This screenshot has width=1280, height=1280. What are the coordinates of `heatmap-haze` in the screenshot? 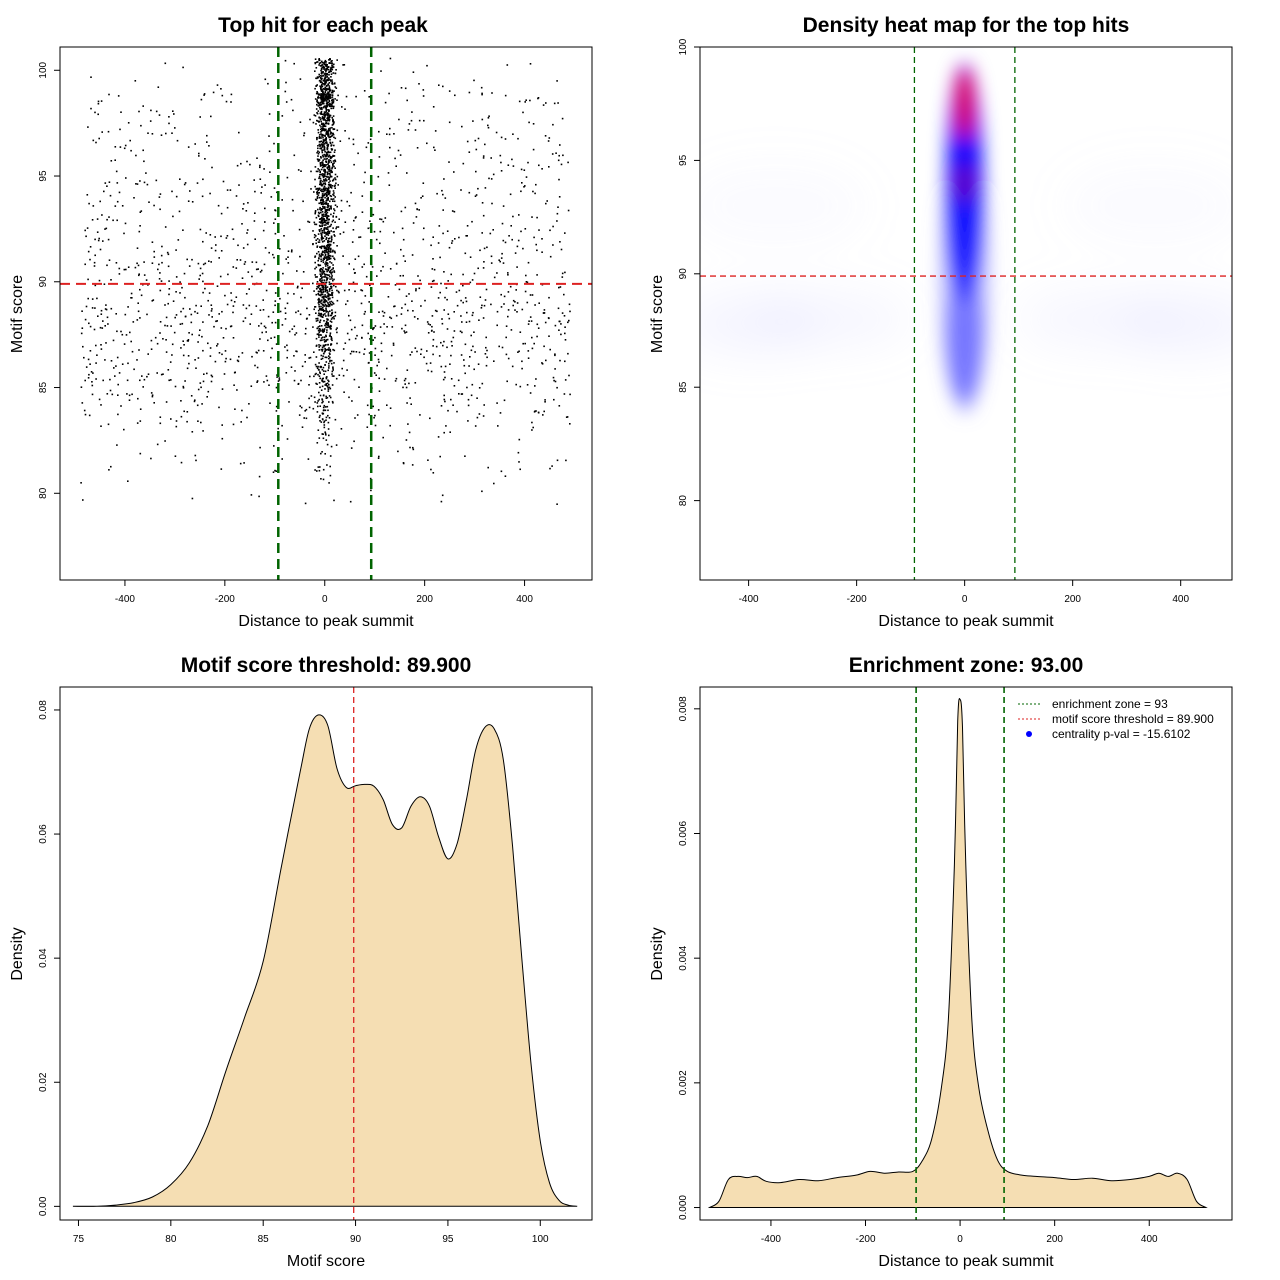 It's located at (966, 259).